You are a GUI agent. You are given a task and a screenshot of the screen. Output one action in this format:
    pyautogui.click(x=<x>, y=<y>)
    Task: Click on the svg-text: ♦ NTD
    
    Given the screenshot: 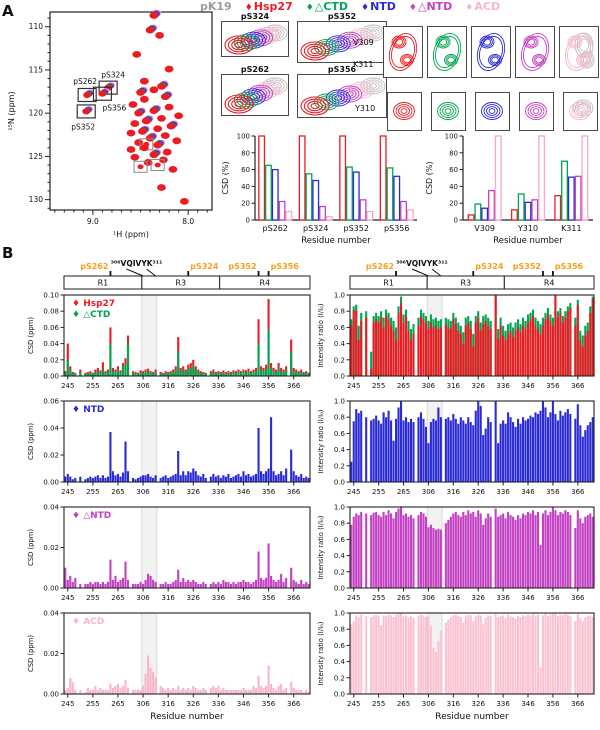 What is the action you would take?
    pyautogui.click(x=88, y=410)
    